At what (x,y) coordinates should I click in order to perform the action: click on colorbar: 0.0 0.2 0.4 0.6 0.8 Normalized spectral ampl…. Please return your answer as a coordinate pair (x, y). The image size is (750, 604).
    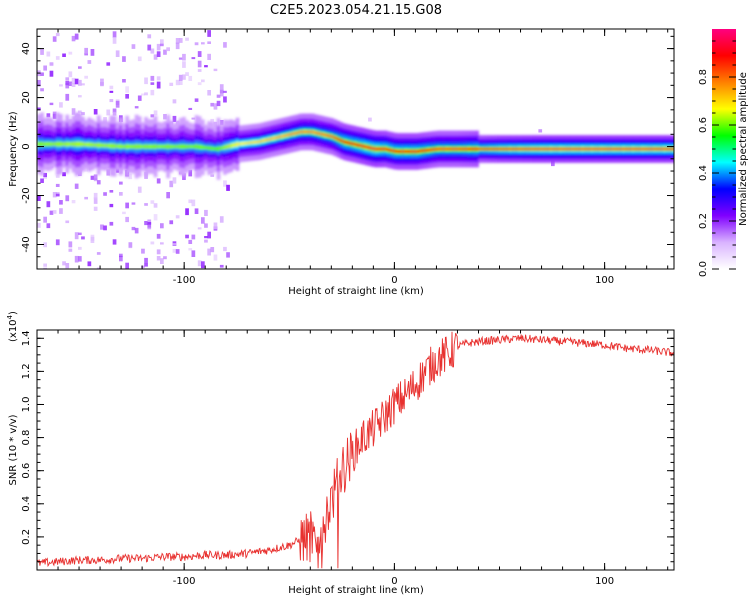
    Looking at the image, I should click on (723, 153).